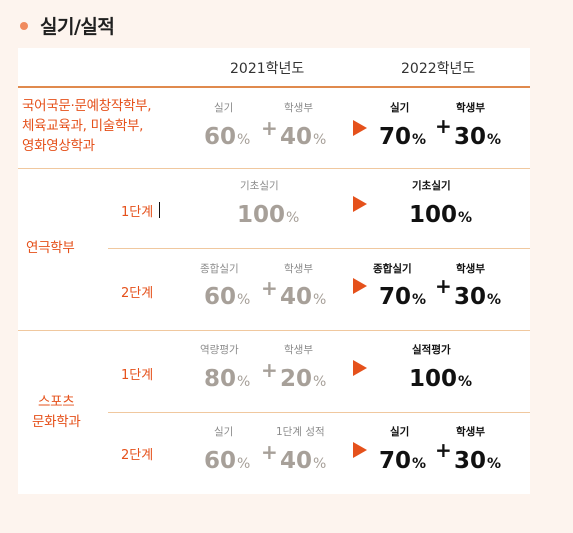 This screenshot has height=533, width=573. I want to click on category-multi-department: 국어국문·문예창작학부, 체육교육과, 미술학부, 영화영상학과, so click(87, 126).